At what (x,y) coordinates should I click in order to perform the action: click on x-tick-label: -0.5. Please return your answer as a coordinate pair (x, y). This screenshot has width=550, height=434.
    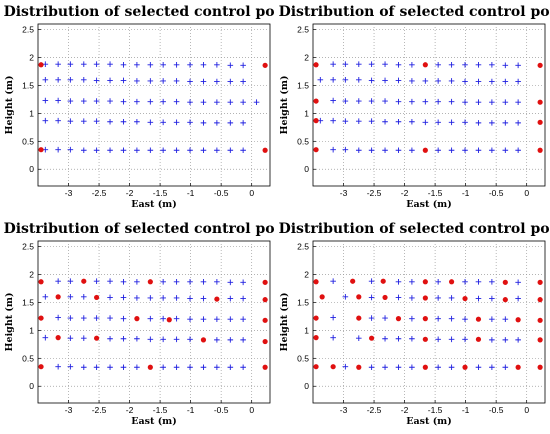
    Looking at the image, I should click on (221, 193).